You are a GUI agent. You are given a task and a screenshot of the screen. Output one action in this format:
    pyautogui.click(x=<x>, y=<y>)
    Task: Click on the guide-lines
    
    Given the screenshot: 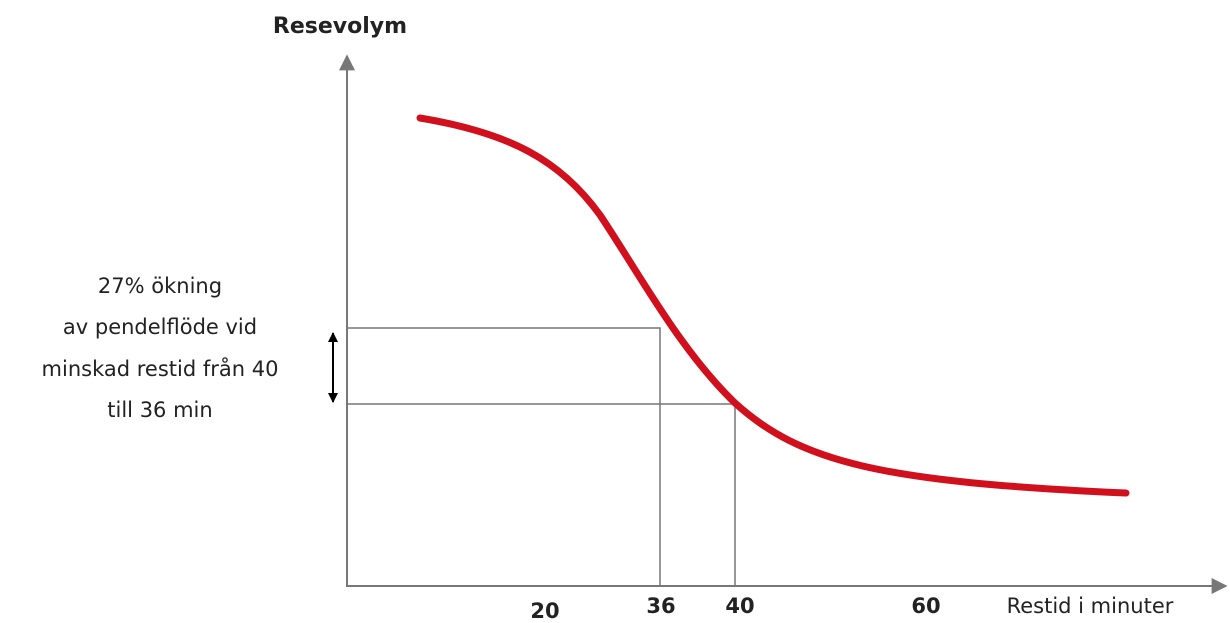 What is the action you would take?
    pyautogui.click(x=541, y=456)
    